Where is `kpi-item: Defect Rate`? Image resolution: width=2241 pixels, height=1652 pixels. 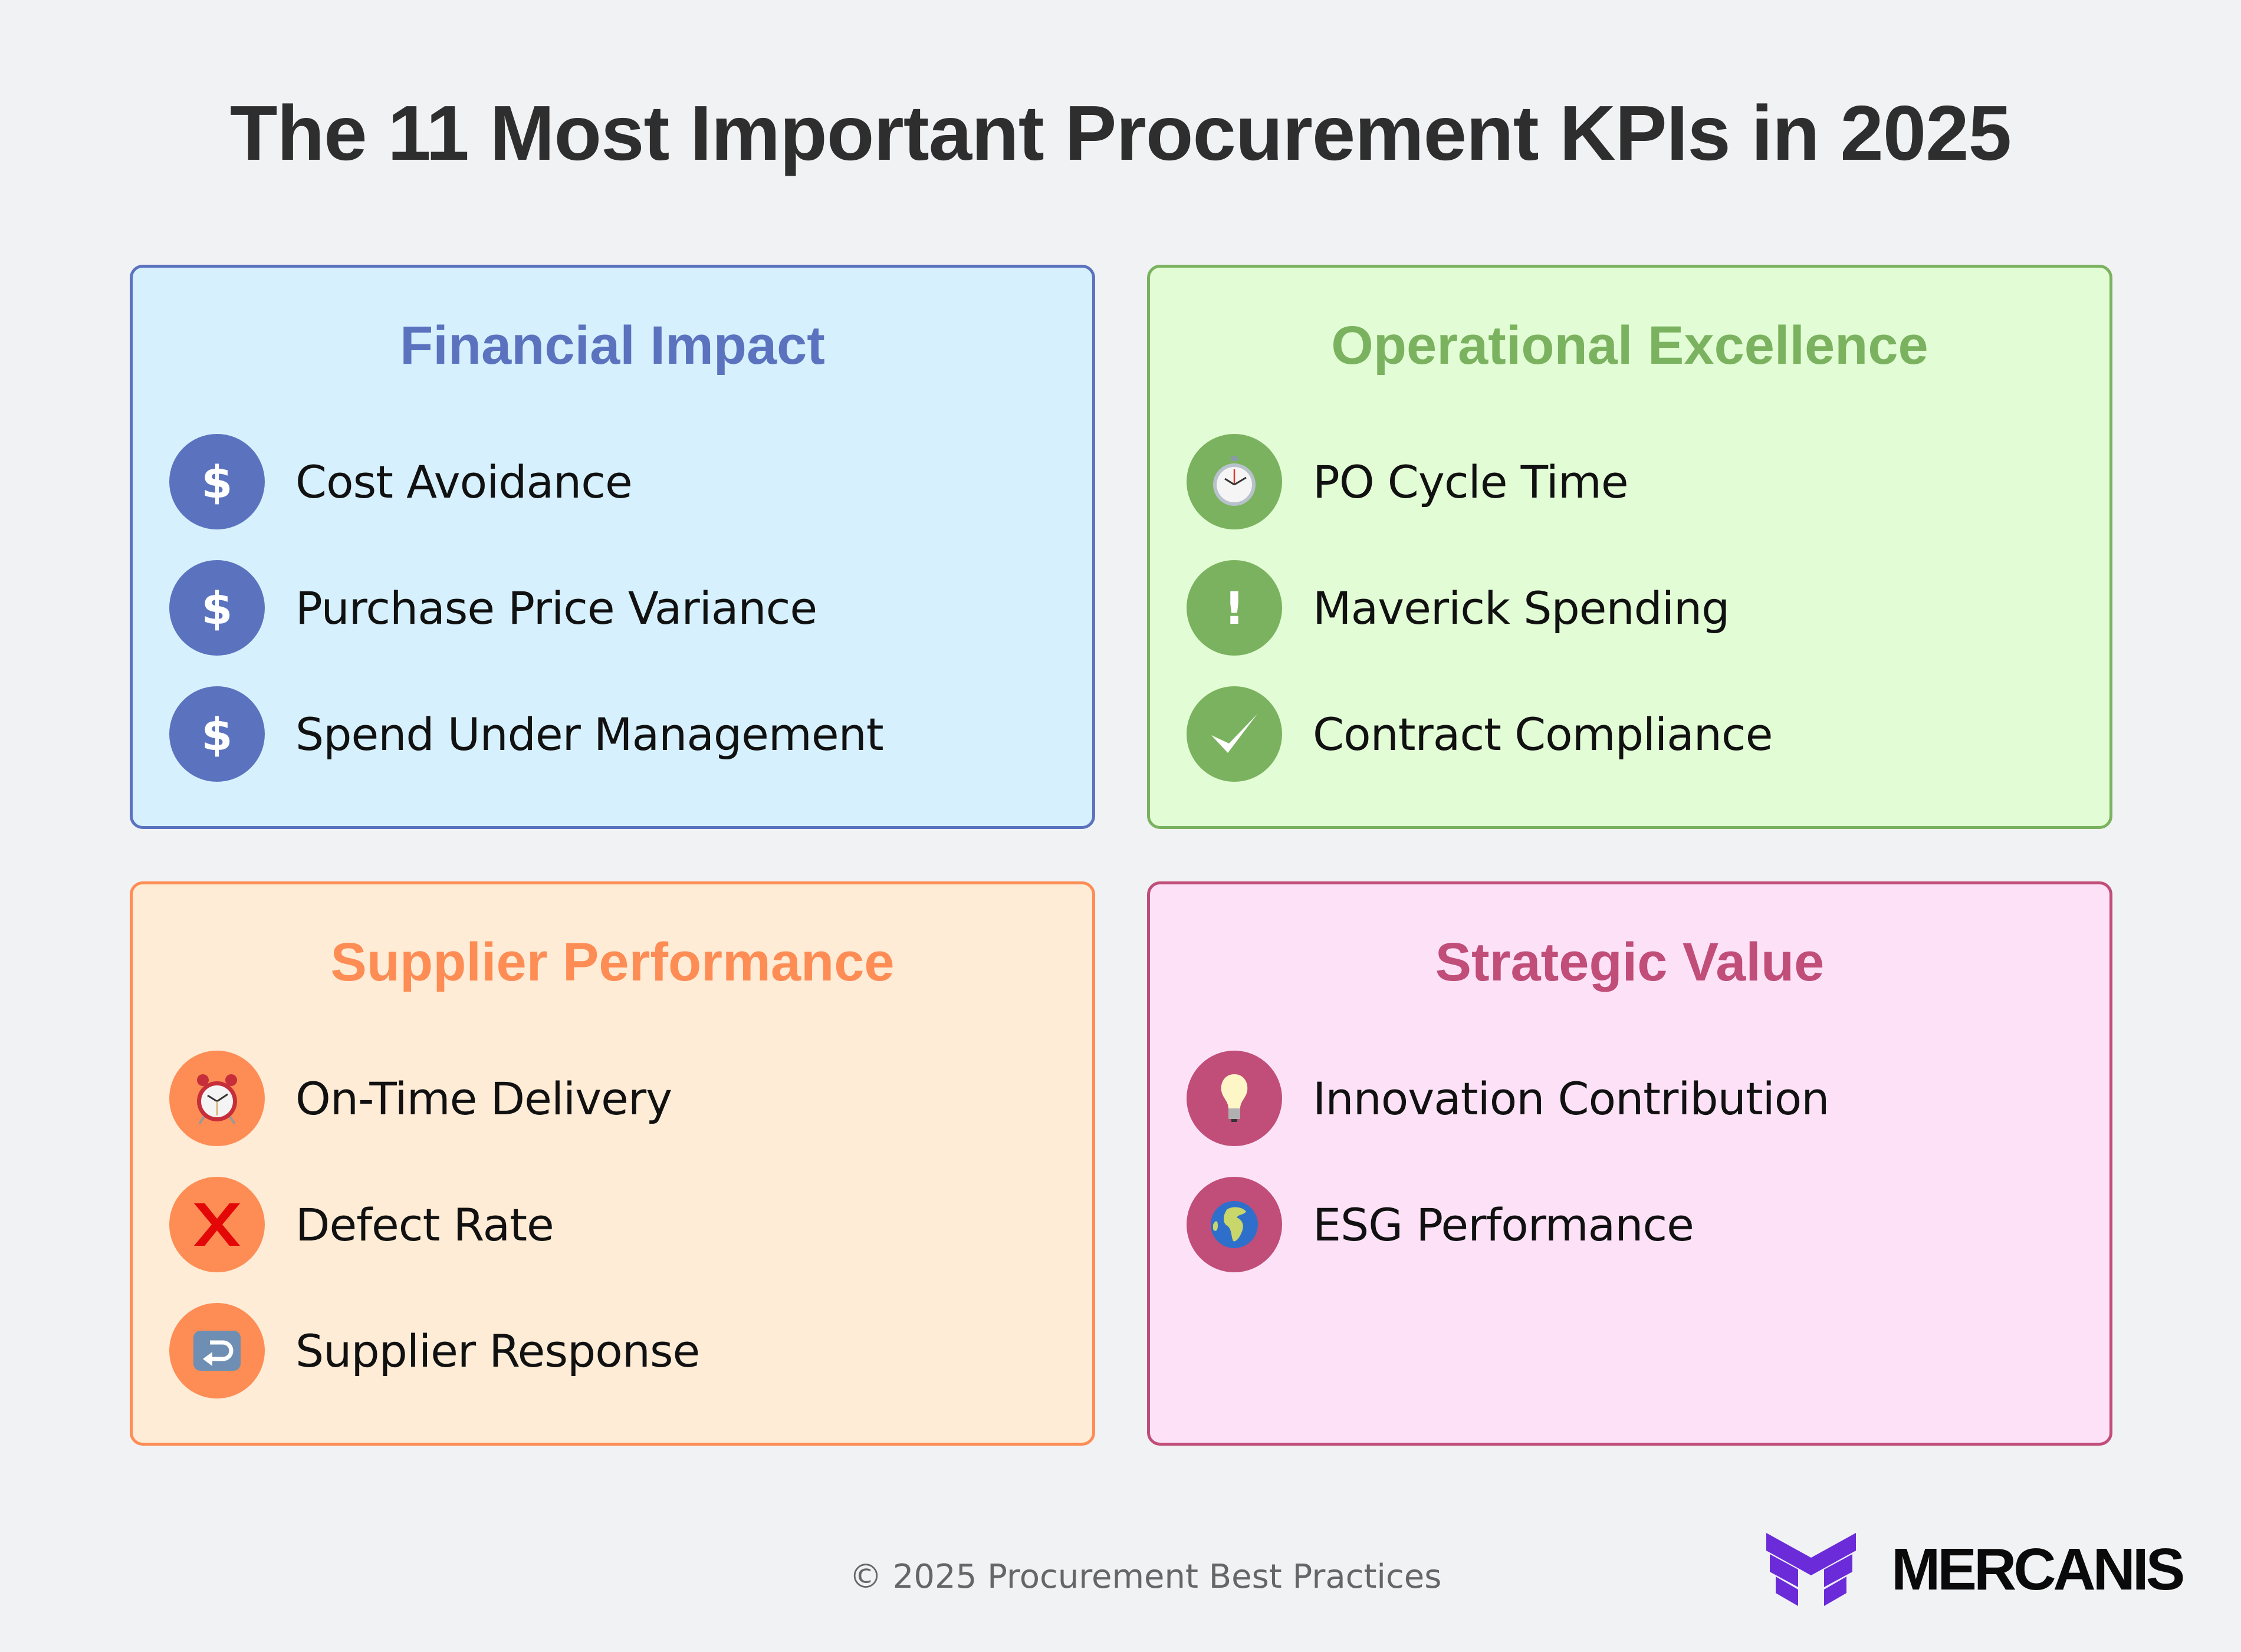
kpi-item: Defect Rate is located at coordinates (361, 1224).